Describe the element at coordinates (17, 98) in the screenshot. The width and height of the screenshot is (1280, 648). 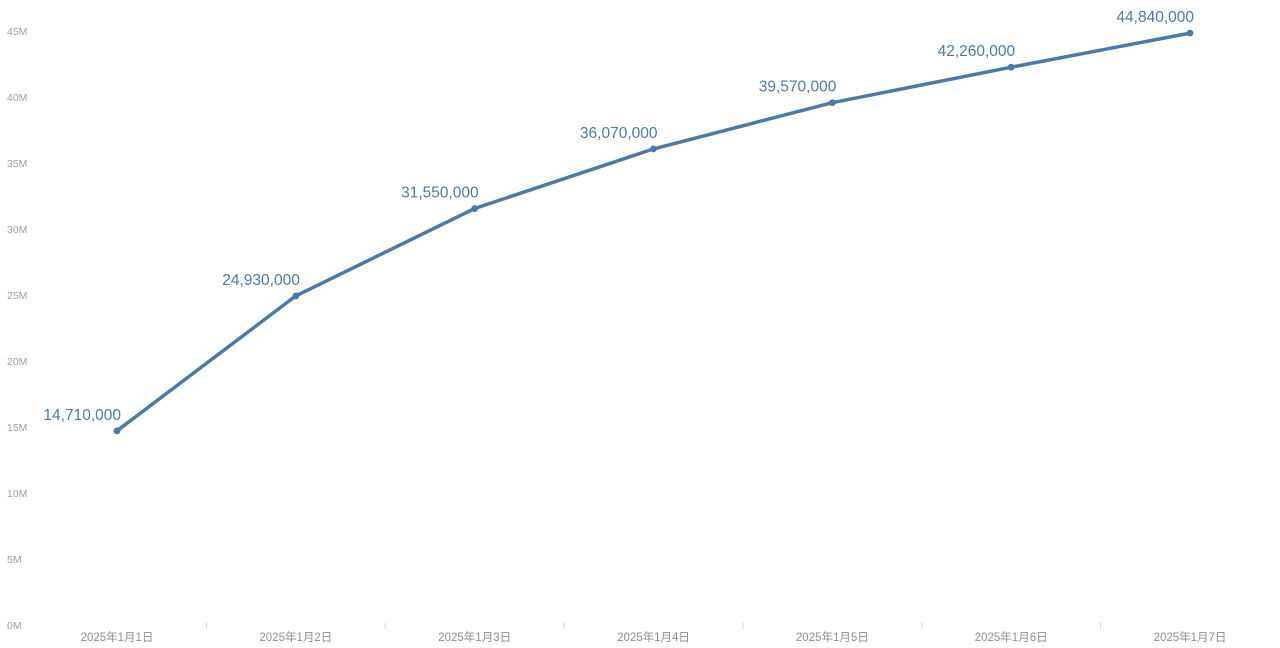
I see `y-axis-tick-label: 40M` at that location.